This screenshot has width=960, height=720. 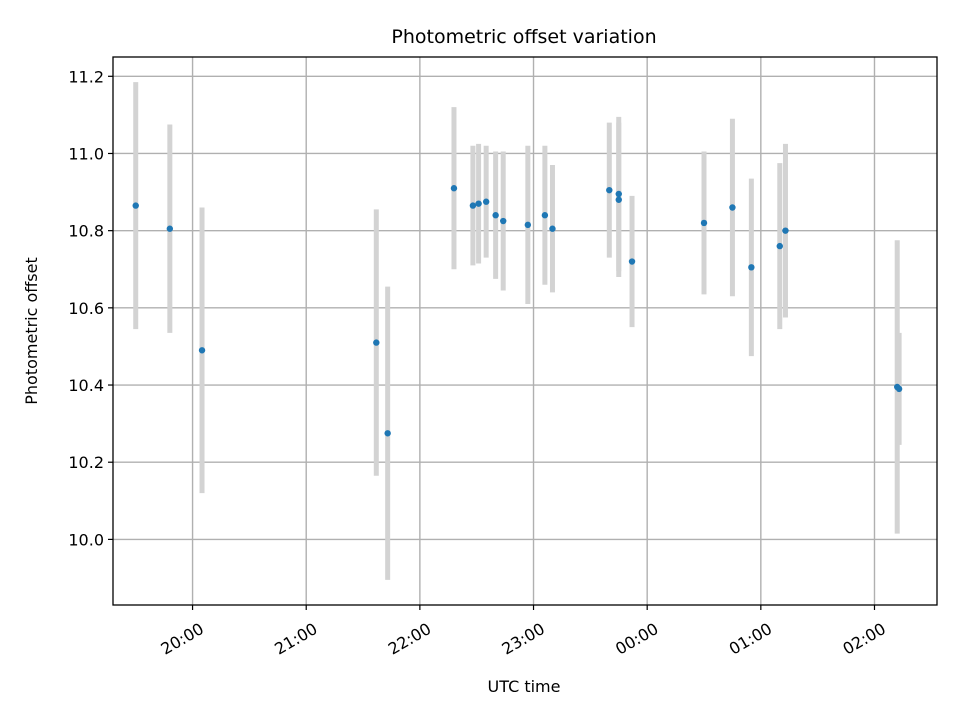 I want to click on y-axis-label: Photometric offset, so click(x=31, y=331).